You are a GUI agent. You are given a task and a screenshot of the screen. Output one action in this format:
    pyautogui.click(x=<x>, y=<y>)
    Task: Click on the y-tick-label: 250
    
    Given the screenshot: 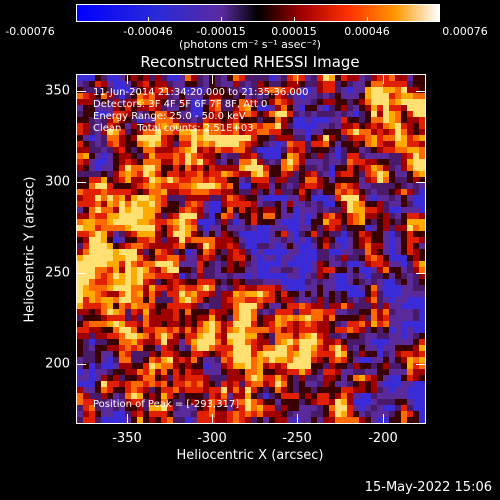 What is the action you would take?
    pyautogui.click(x=57, y=273)
    